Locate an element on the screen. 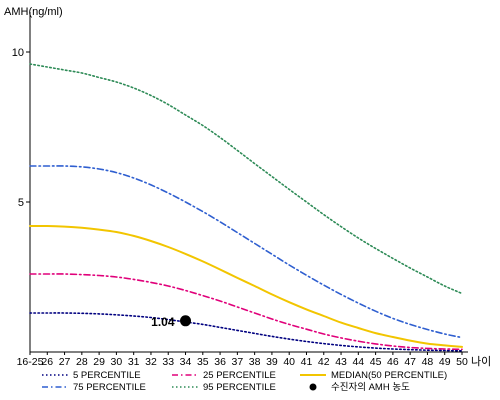  x-tick-label: 35 is located at coordinates (203, 362).